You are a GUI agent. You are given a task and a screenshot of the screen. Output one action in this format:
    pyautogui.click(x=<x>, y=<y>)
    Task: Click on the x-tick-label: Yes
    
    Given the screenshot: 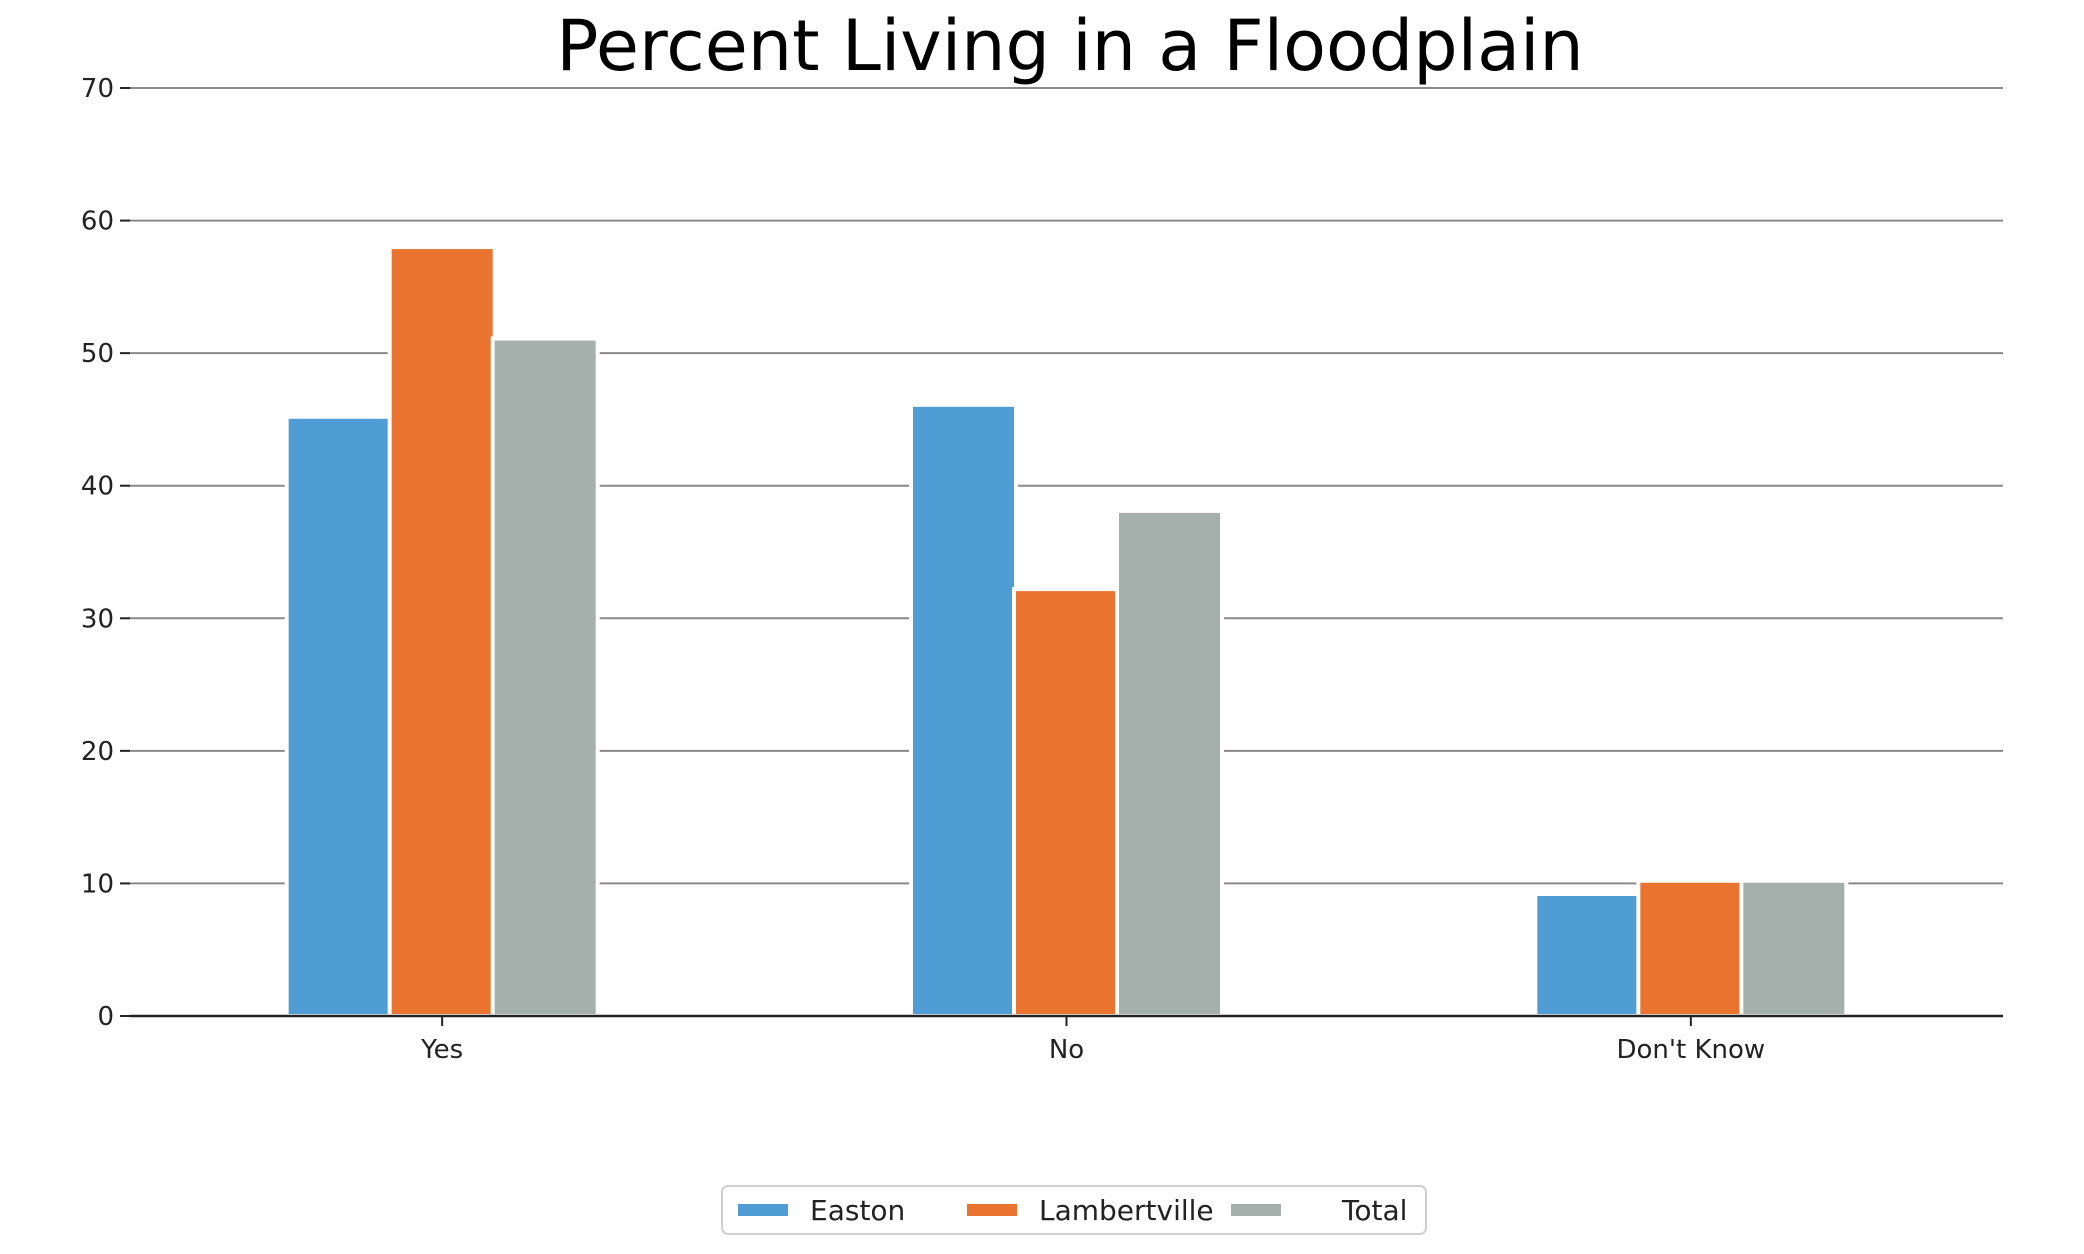 What is the action you would take?
    pyautogui.click(x=441, y=1050)
    